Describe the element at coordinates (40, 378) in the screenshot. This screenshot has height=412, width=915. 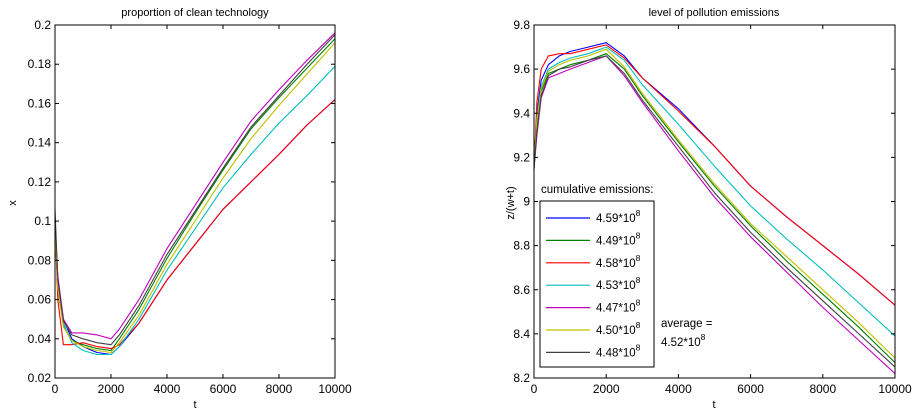
I see `y-tick-label: 0.02` at that location.